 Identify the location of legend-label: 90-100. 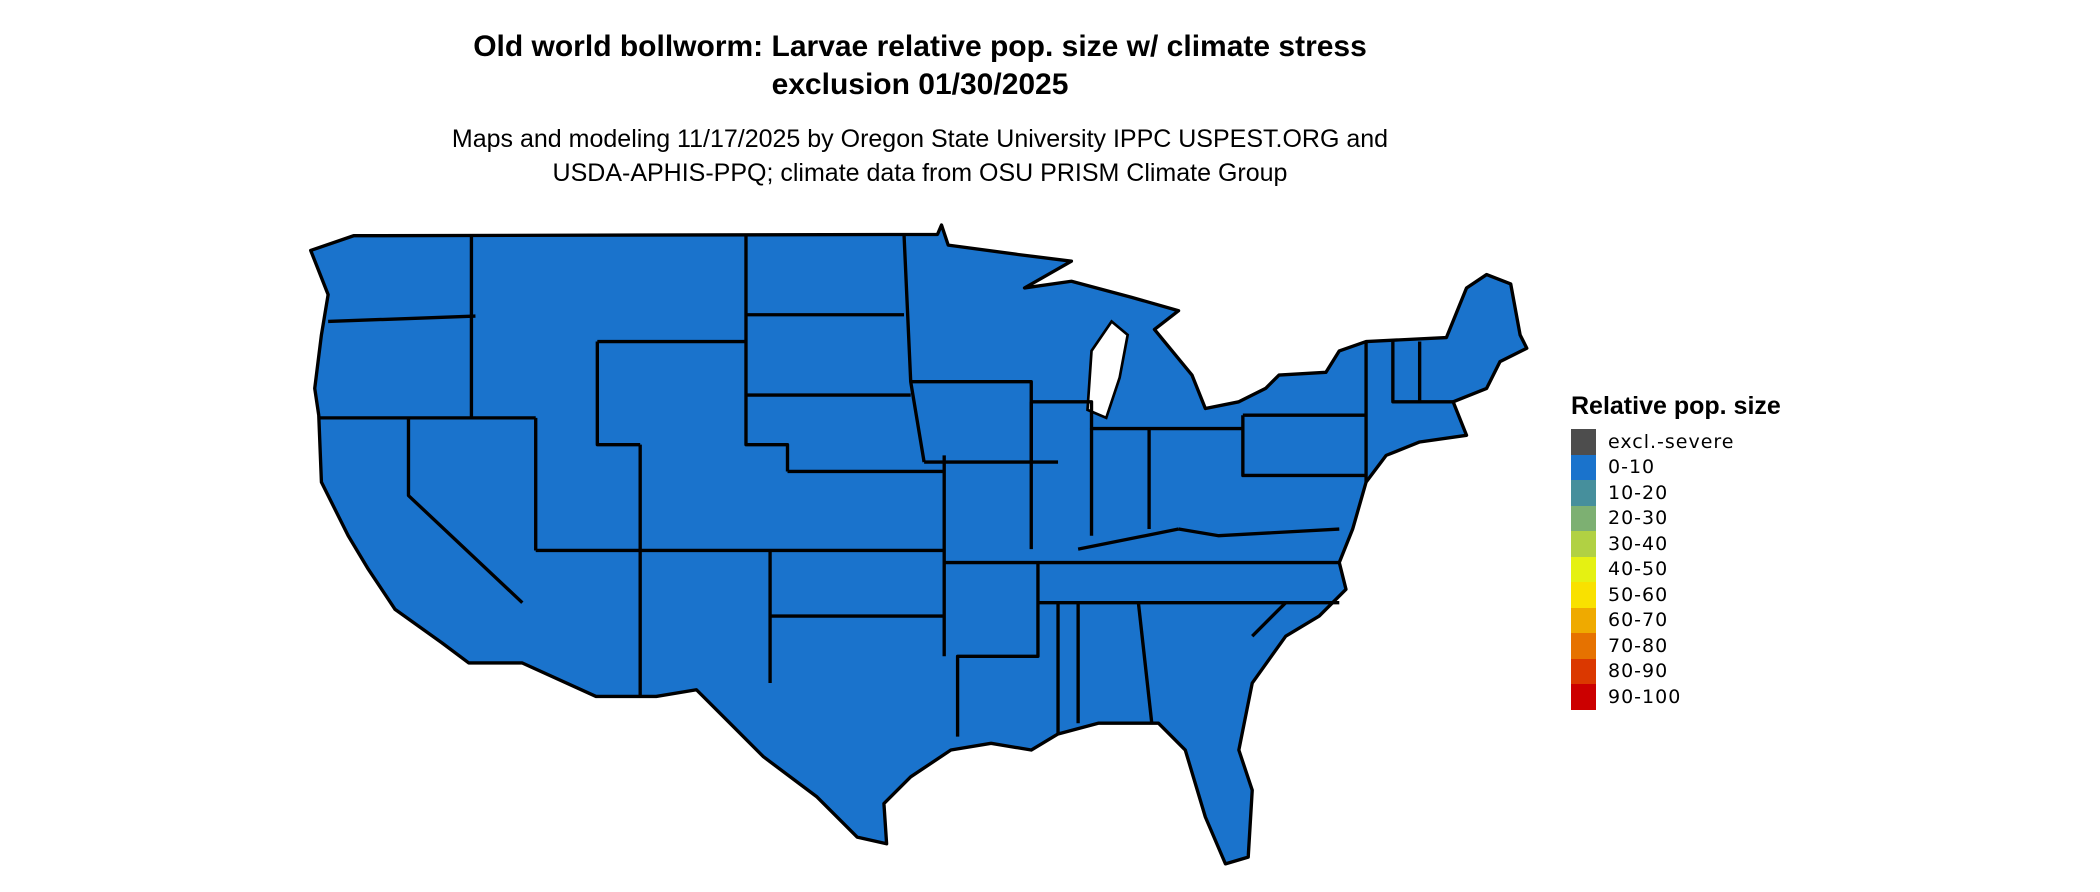
(1645, 696).